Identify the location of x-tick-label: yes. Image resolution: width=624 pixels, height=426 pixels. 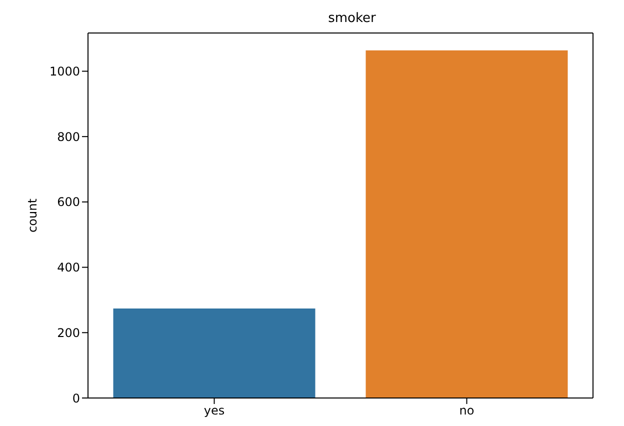
(214, 411).